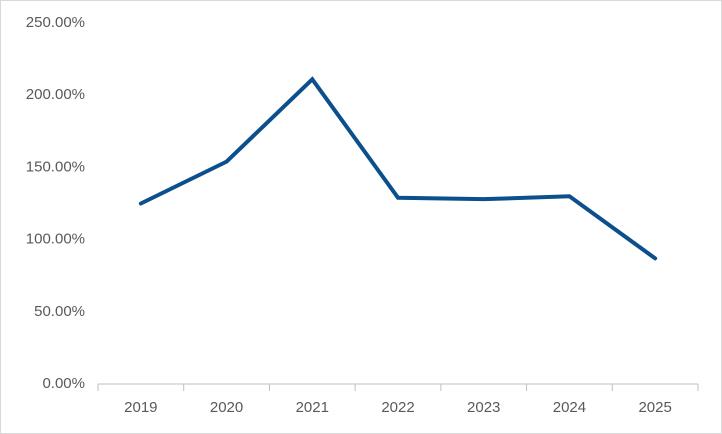 This screenshot has width=722, height=434. Describe the element at coordinates (59, 311) in the screenshot. I see `y-tick-label: 50.00%` at that location.